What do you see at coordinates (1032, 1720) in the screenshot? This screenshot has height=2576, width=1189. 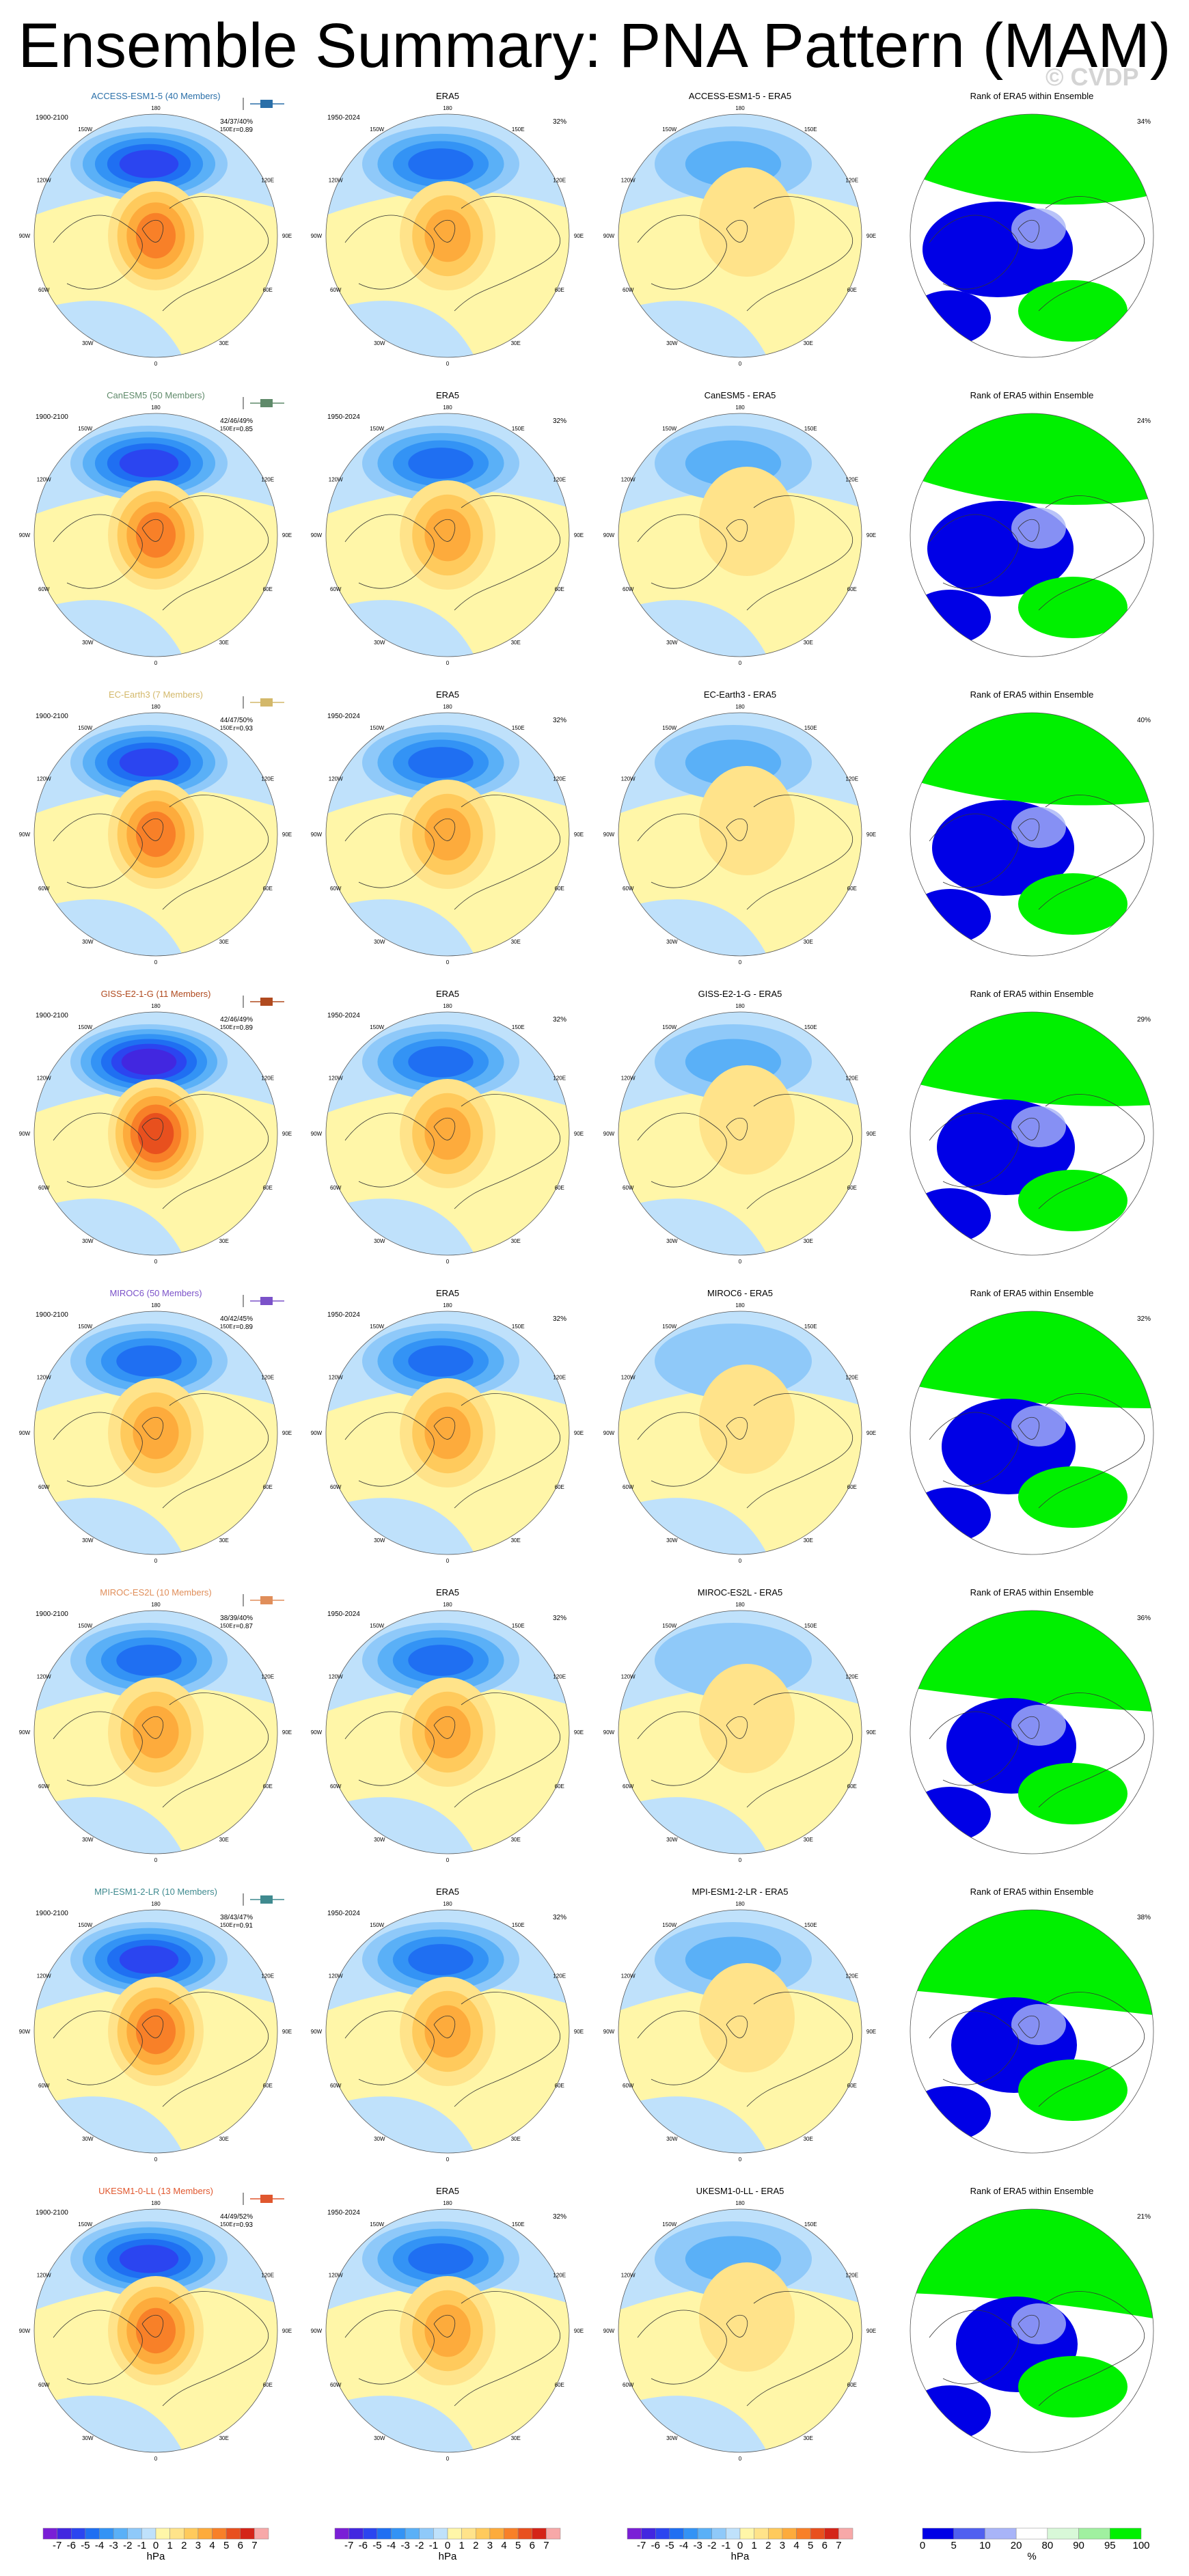 I see `map-panel-r6-c4: Rank of ERA5 within Ensemble 36%` at bounding box center [1032, 1720].